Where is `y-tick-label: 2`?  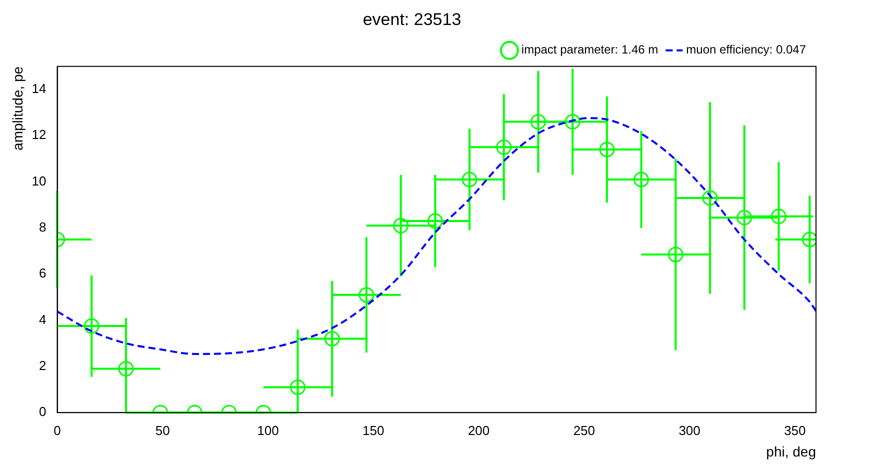
y-tick-label: 2 is located at coordinates (42, 366).